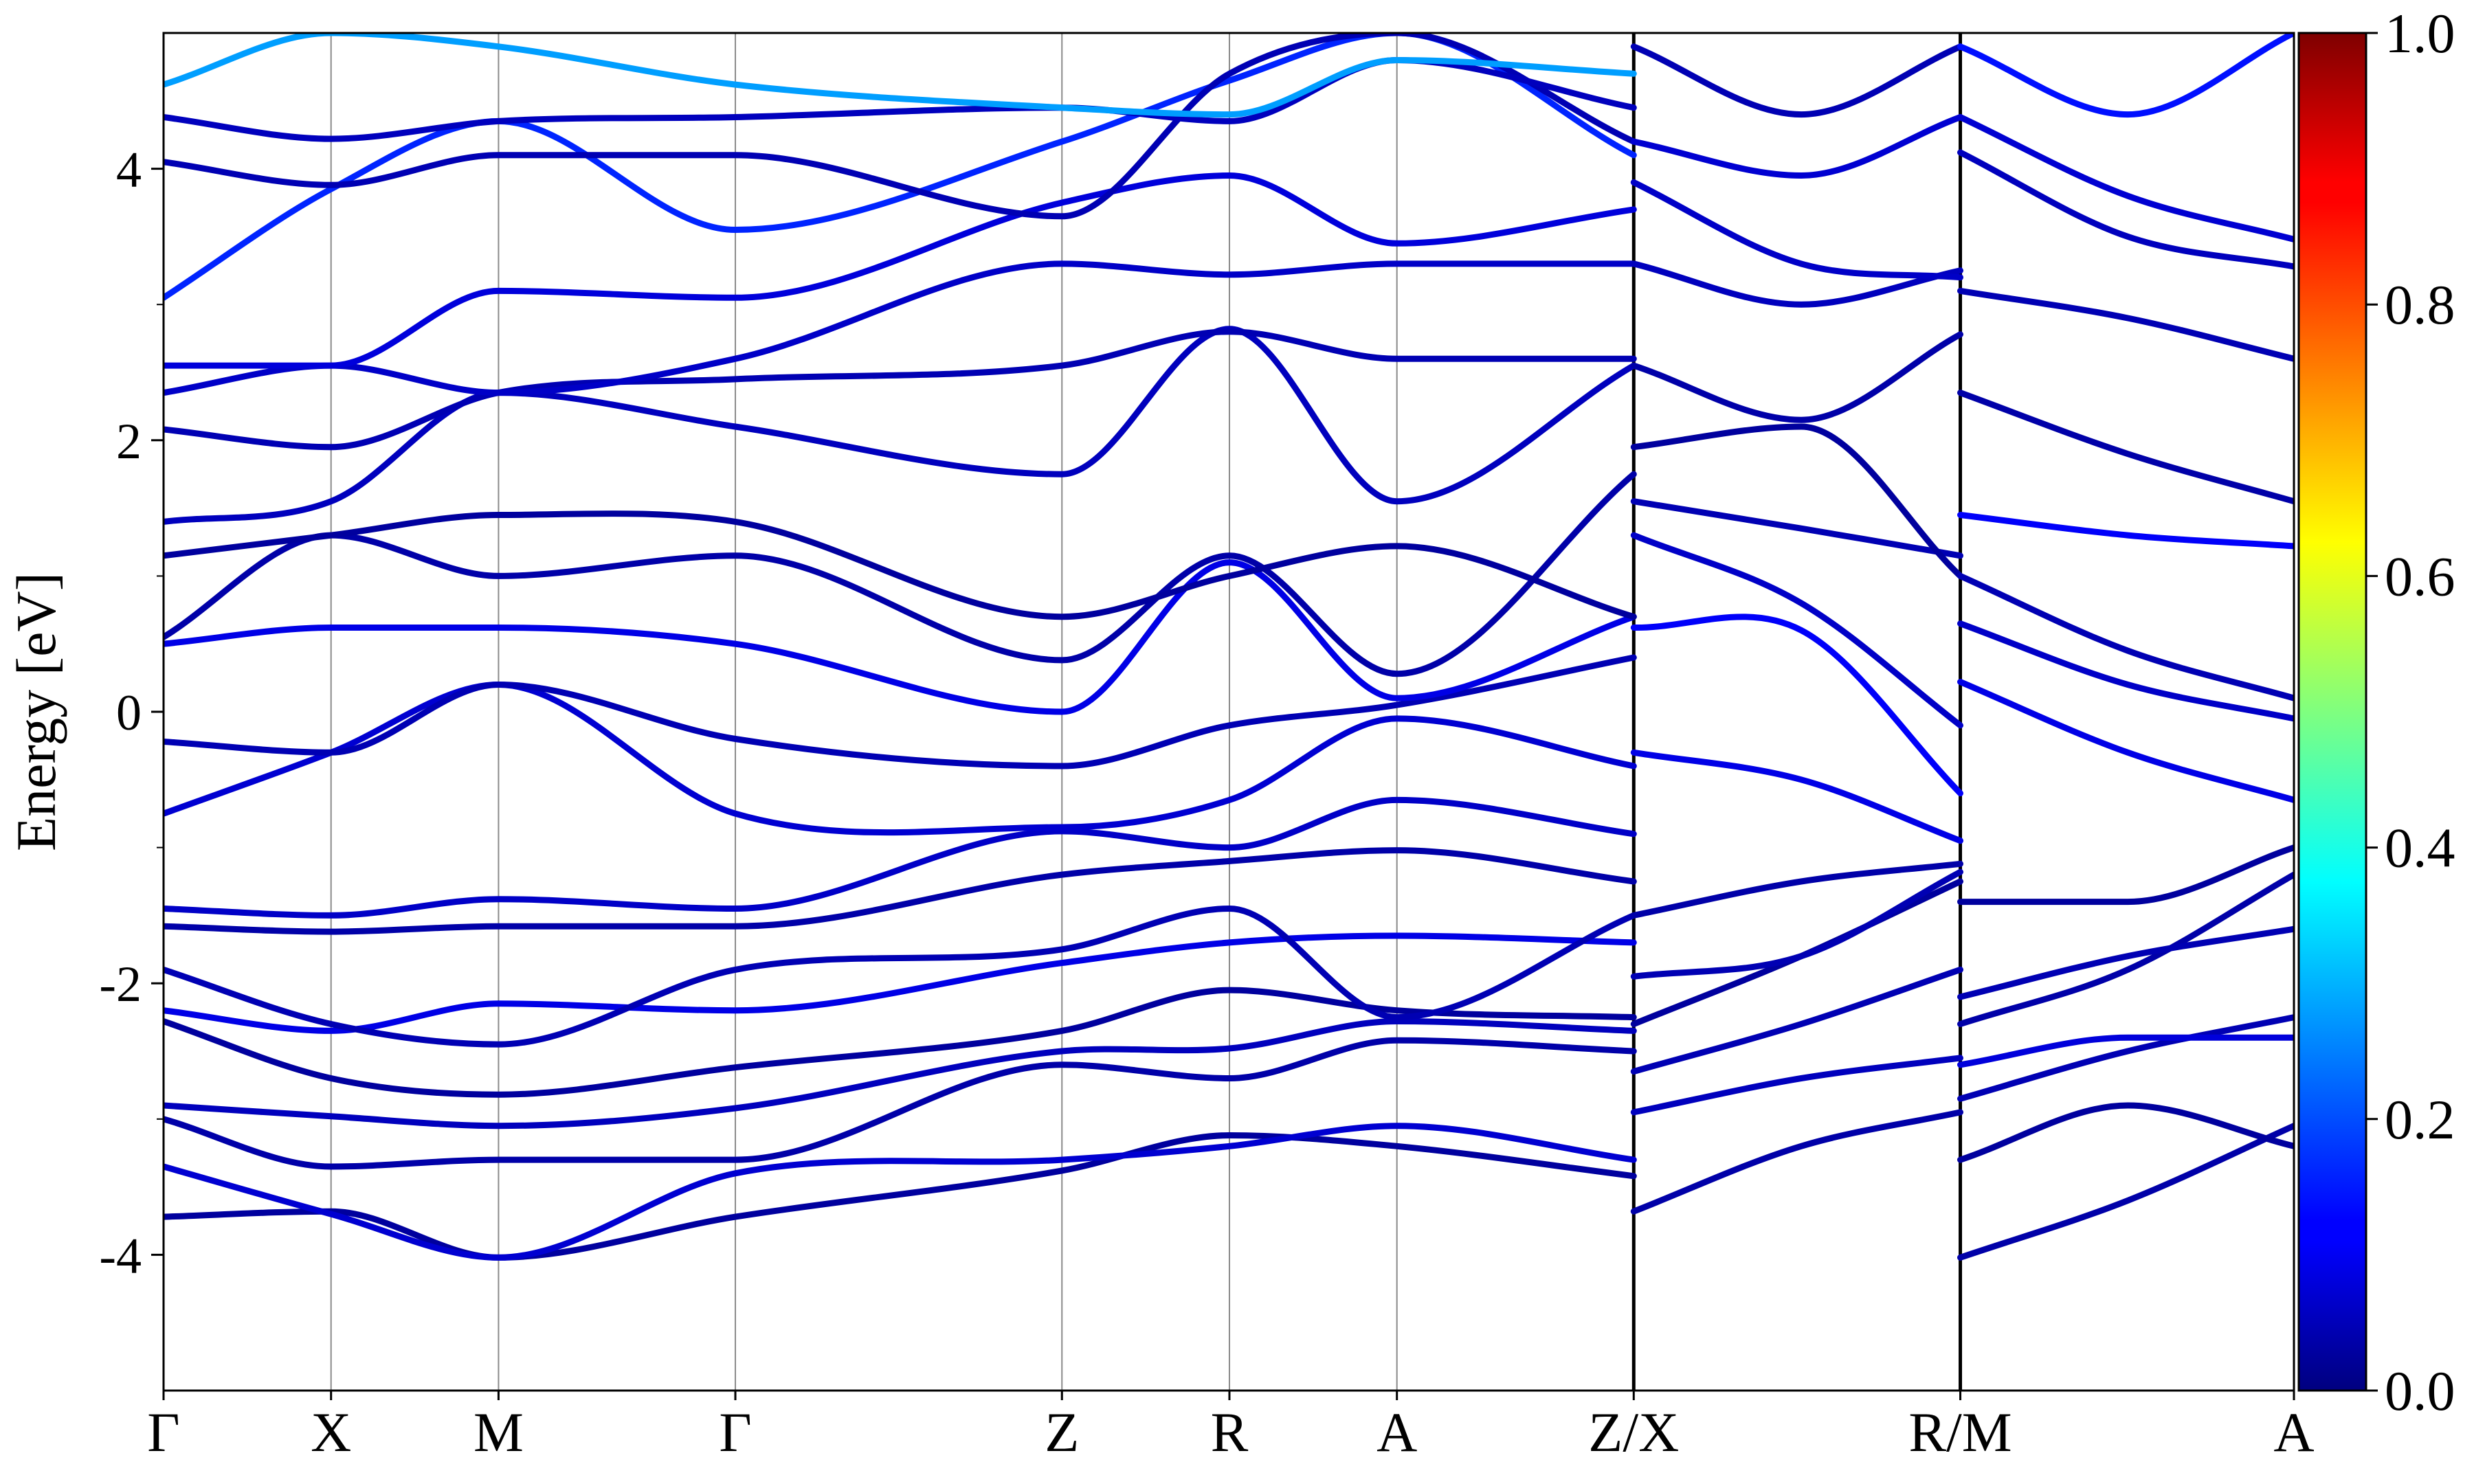 This screenshot has height=1484, width=2474. Describe the element at coordinates (129, 713) in the screenshot. I see `y-tick-label-2: 0` at that location.